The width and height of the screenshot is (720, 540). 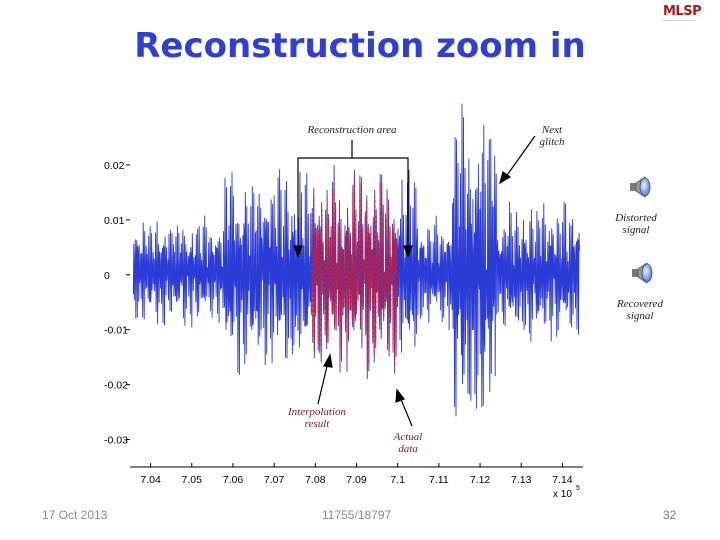 I want to click on y-axis-ticks: 0.02 0.01 0 -0.01 -0.02 -0.03, so click(x=117, y=303).